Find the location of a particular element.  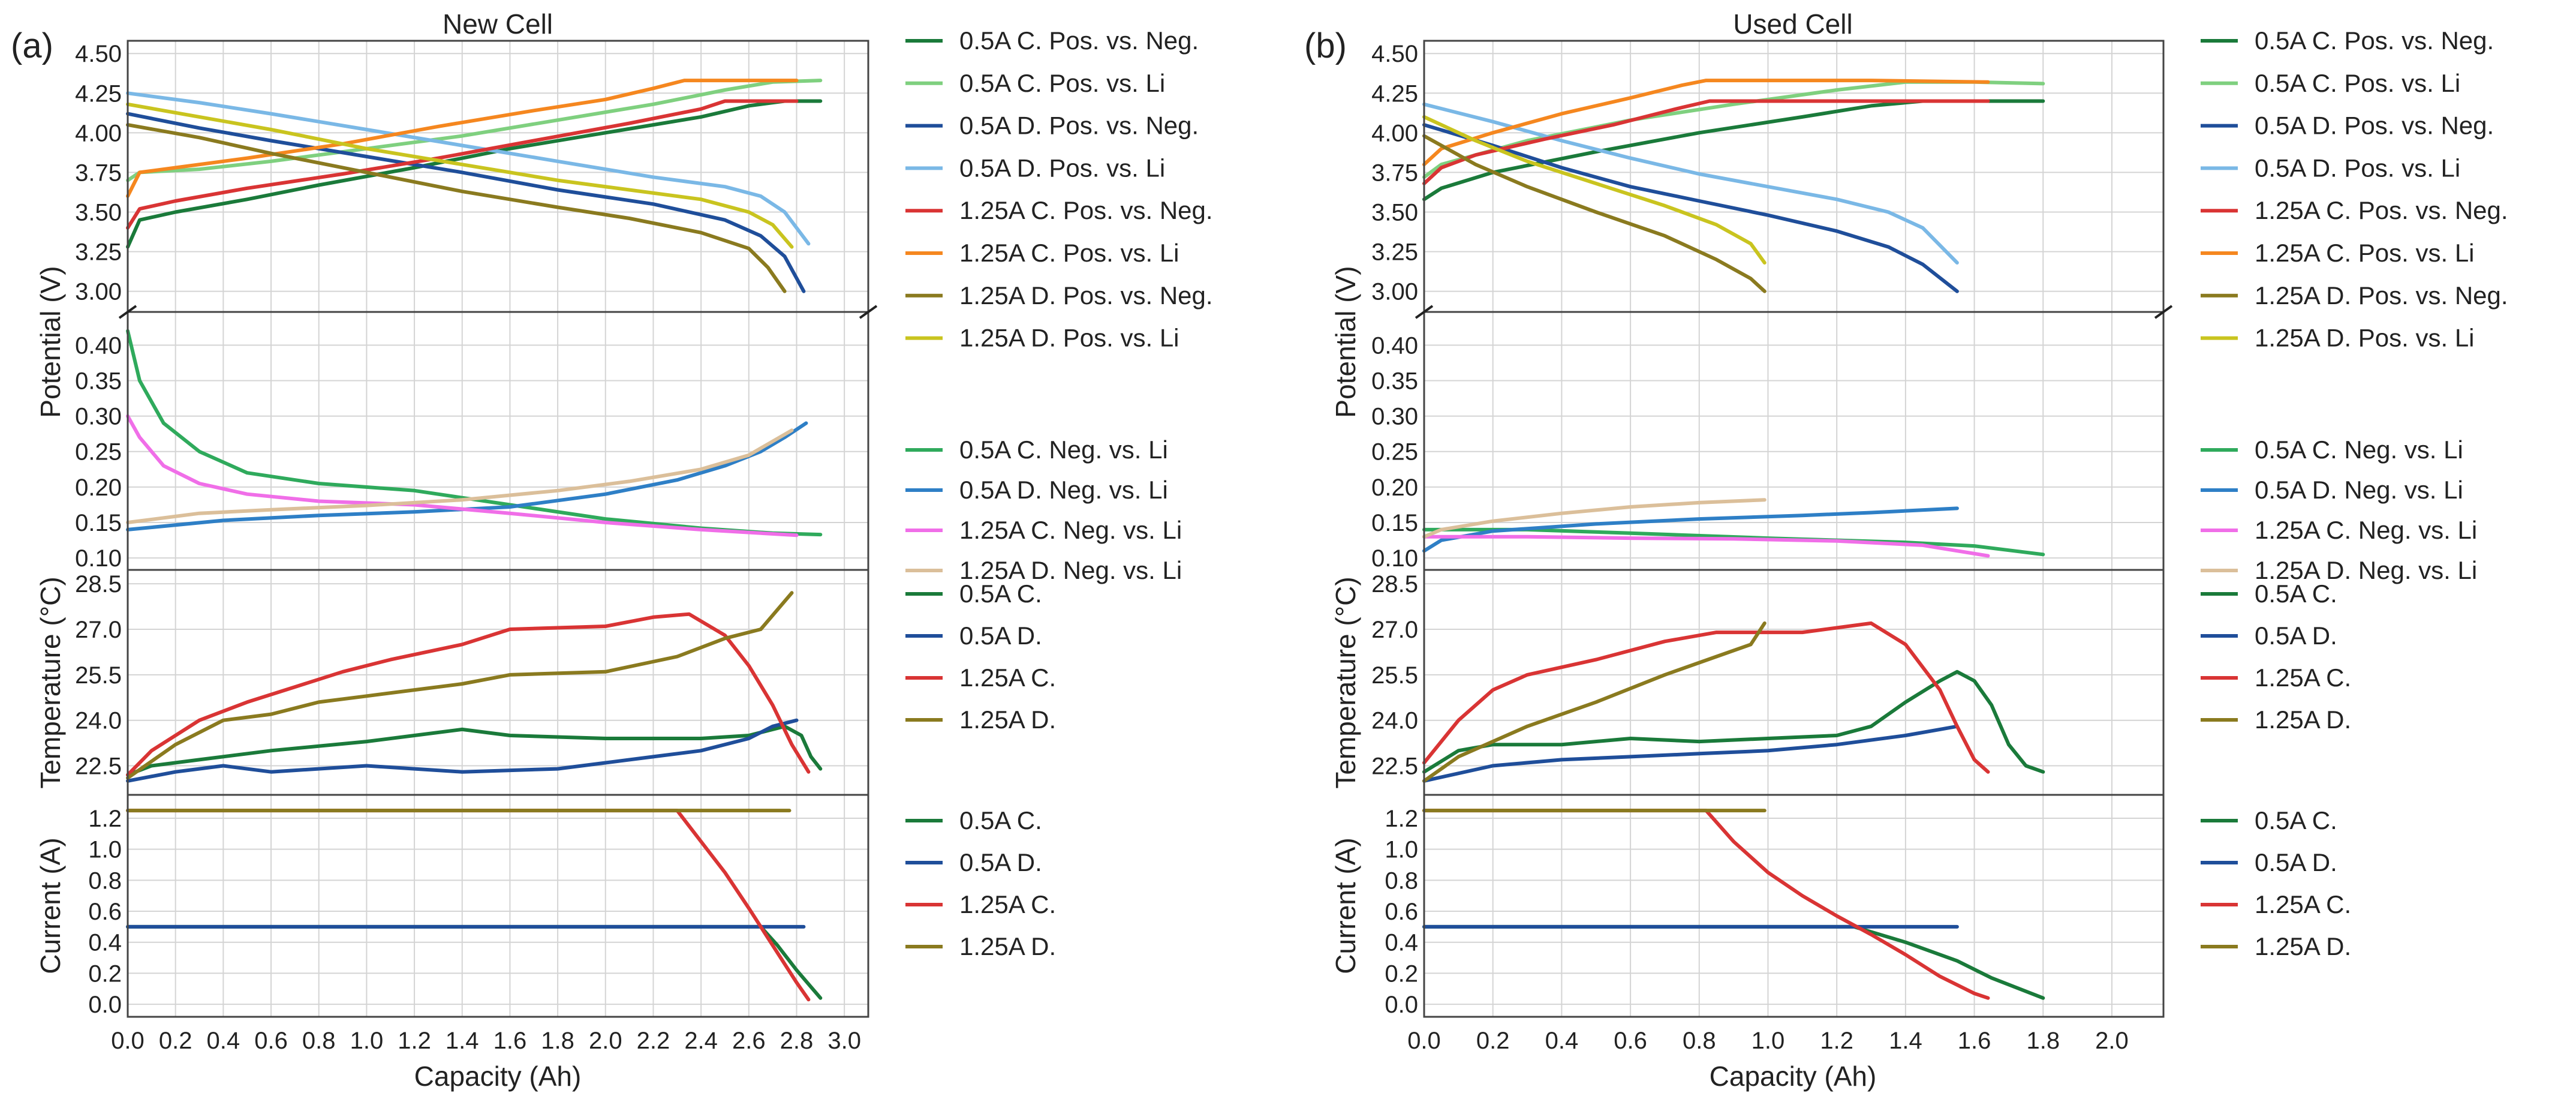

panel-a-label: (a) is located at coordinates (32, 45).